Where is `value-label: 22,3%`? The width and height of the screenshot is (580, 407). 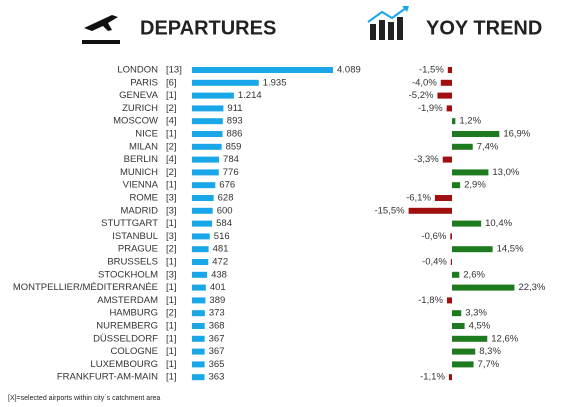
value-label: 22,3% is located at coordinates (531, 287).